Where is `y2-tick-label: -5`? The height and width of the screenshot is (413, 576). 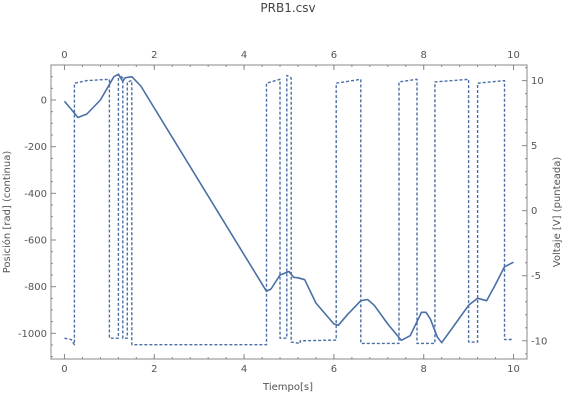 y2-tick-label: -5 is located at coordinates (536, 276).